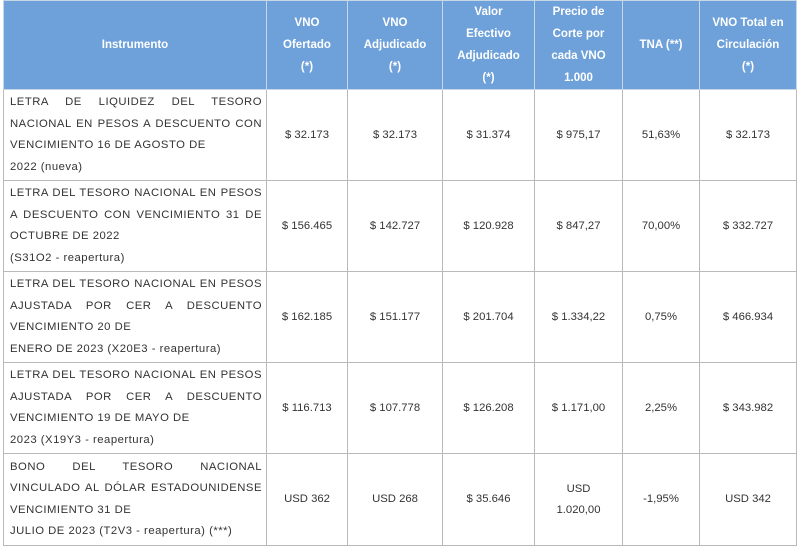  I want to click on cell-vno-adjudicado: $ 107.778, so click(395, 408).